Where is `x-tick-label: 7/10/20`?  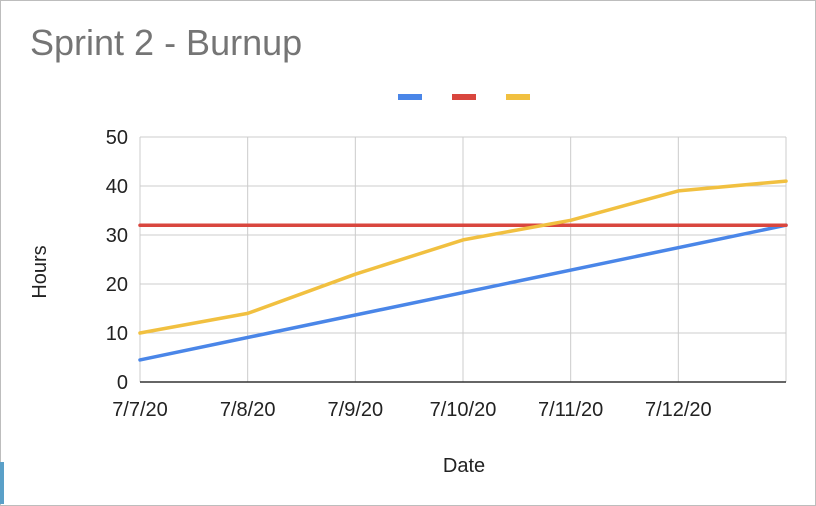
x-tick-label: 7/10/20 is located at coordinates (463, 410).